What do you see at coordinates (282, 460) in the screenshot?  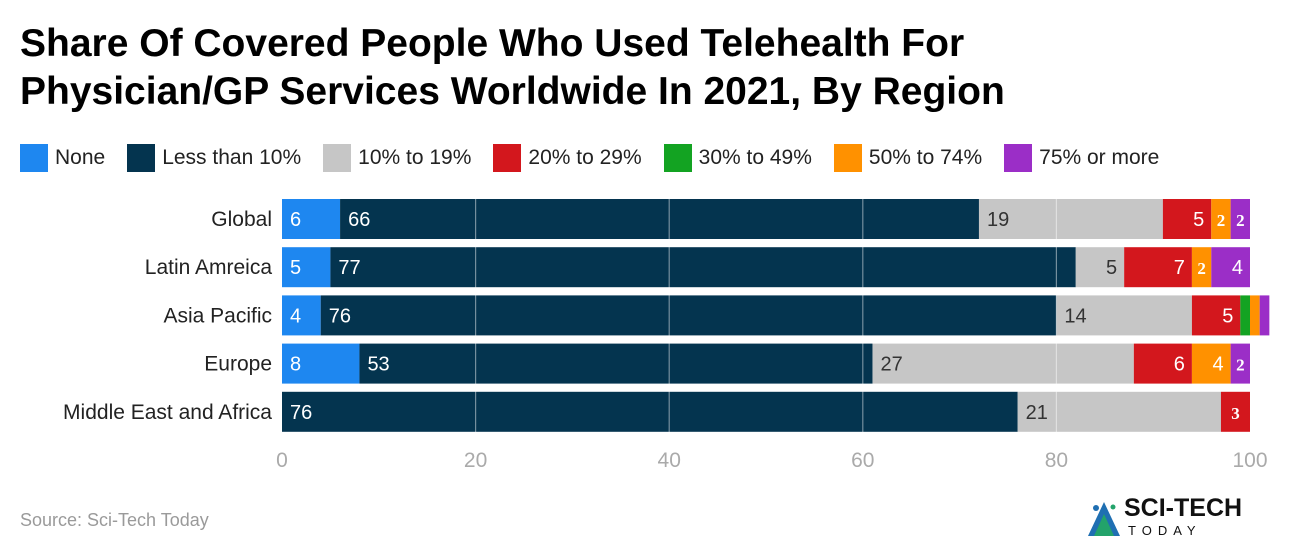 I see `x-tick-label: 0` at bounding box center [282, 460].